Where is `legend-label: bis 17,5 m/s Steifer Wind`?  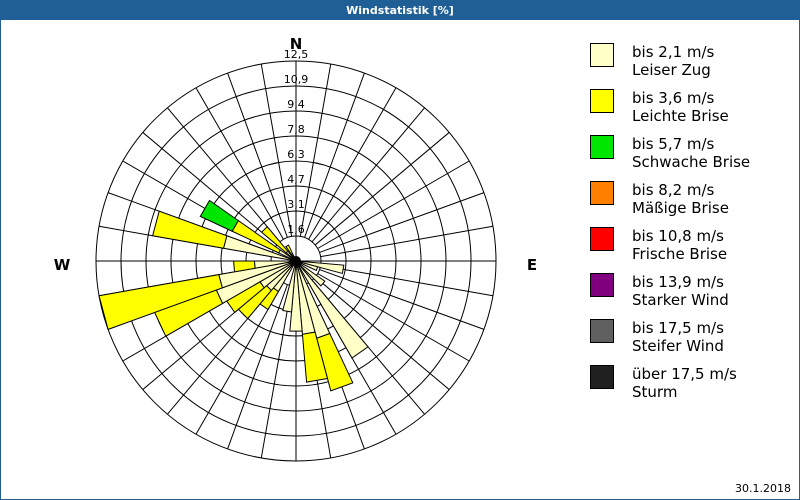 legend-label: bis 17,5 m/s Steifer Wind is located at coordinates (678, 337).